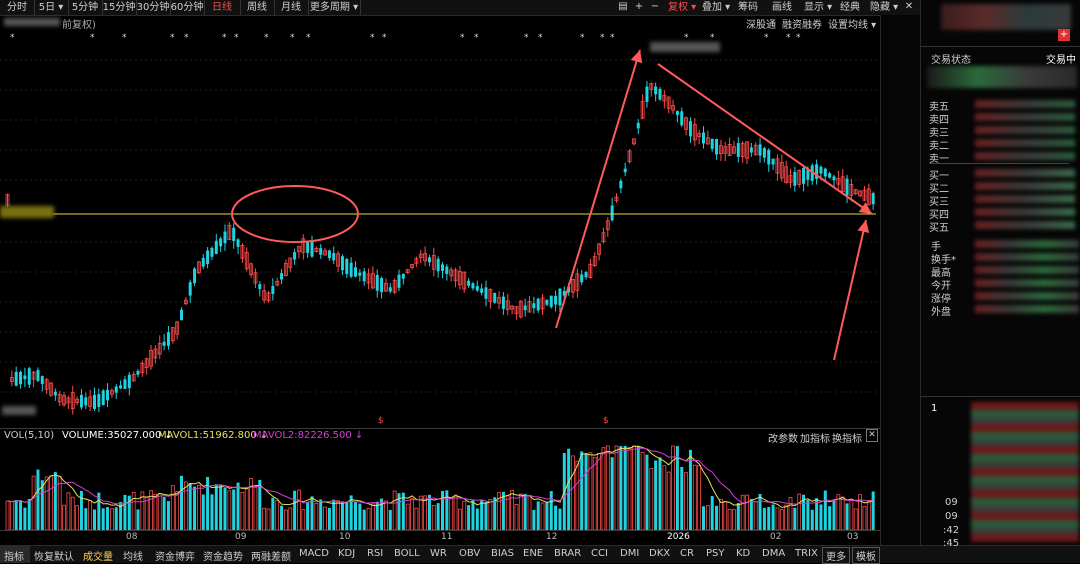 The image size is (1080, 564). Describe the element at coordinates (407, 553) in the screenshot. I see `tab-boll: BOLL` at that location.